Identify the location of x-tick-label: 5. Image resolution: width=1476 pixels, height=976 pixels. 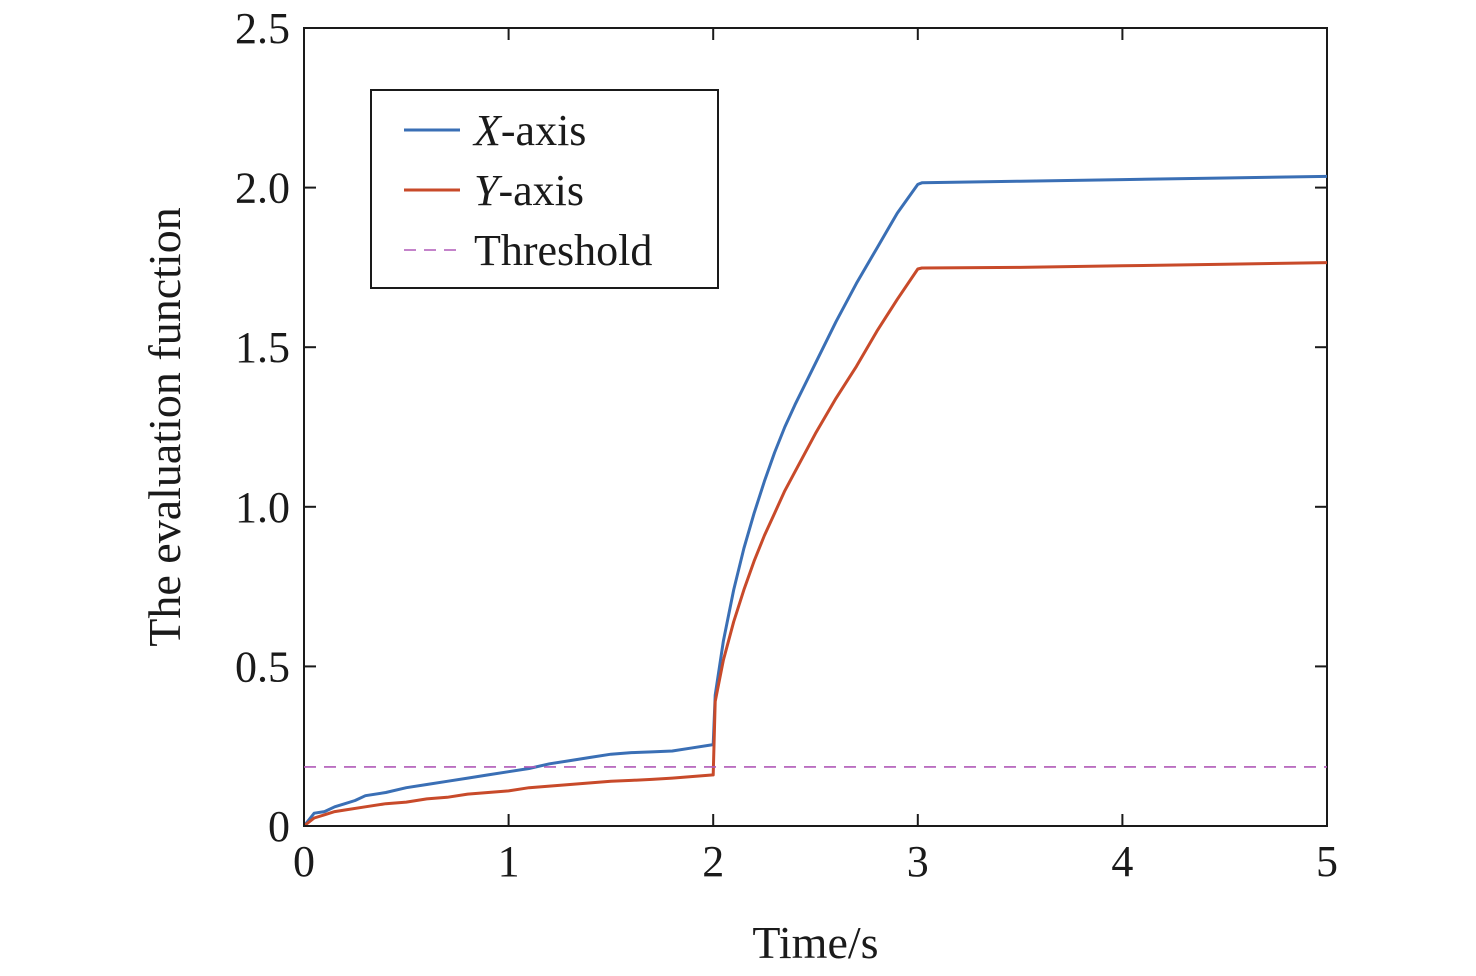
(1327, 861).